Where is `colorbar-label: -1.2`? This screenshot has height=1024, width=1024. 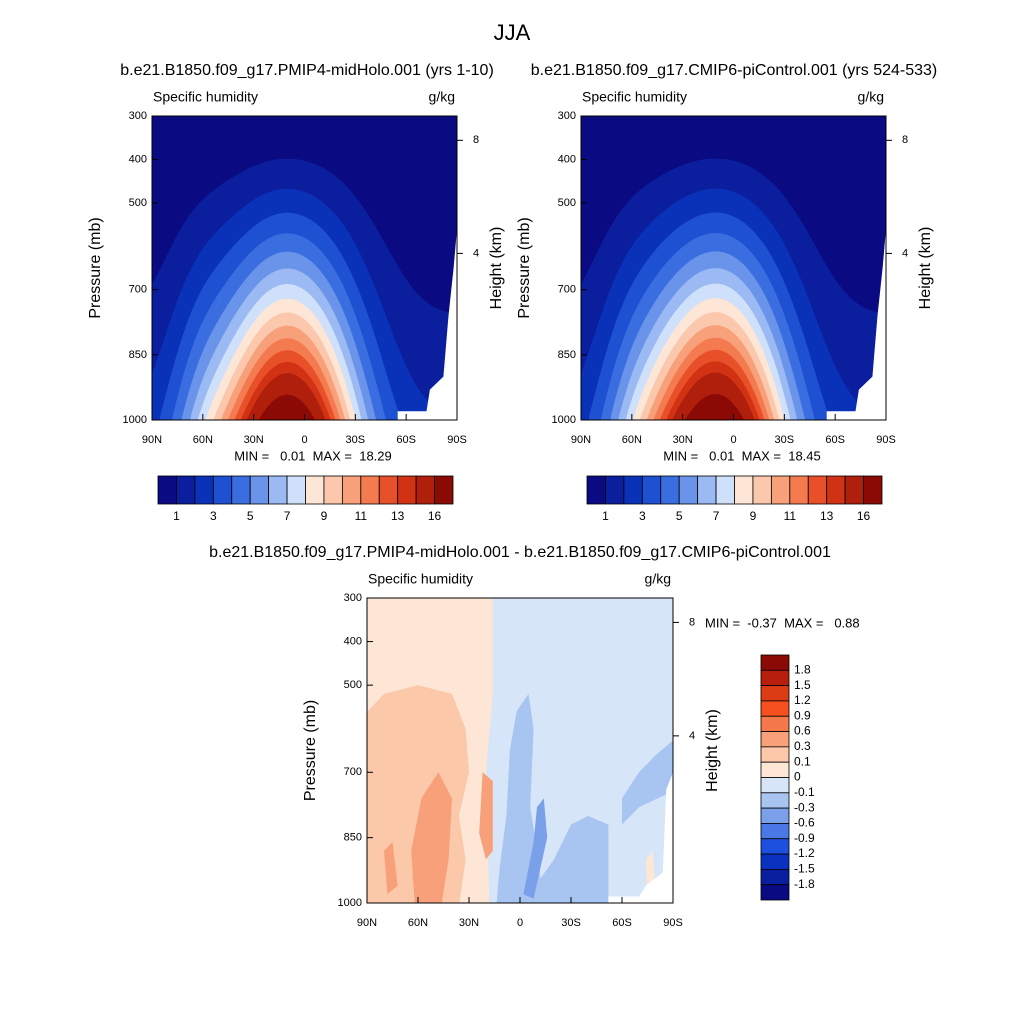 colorbar-label: -1.2 is located at coordinates (804, 853).